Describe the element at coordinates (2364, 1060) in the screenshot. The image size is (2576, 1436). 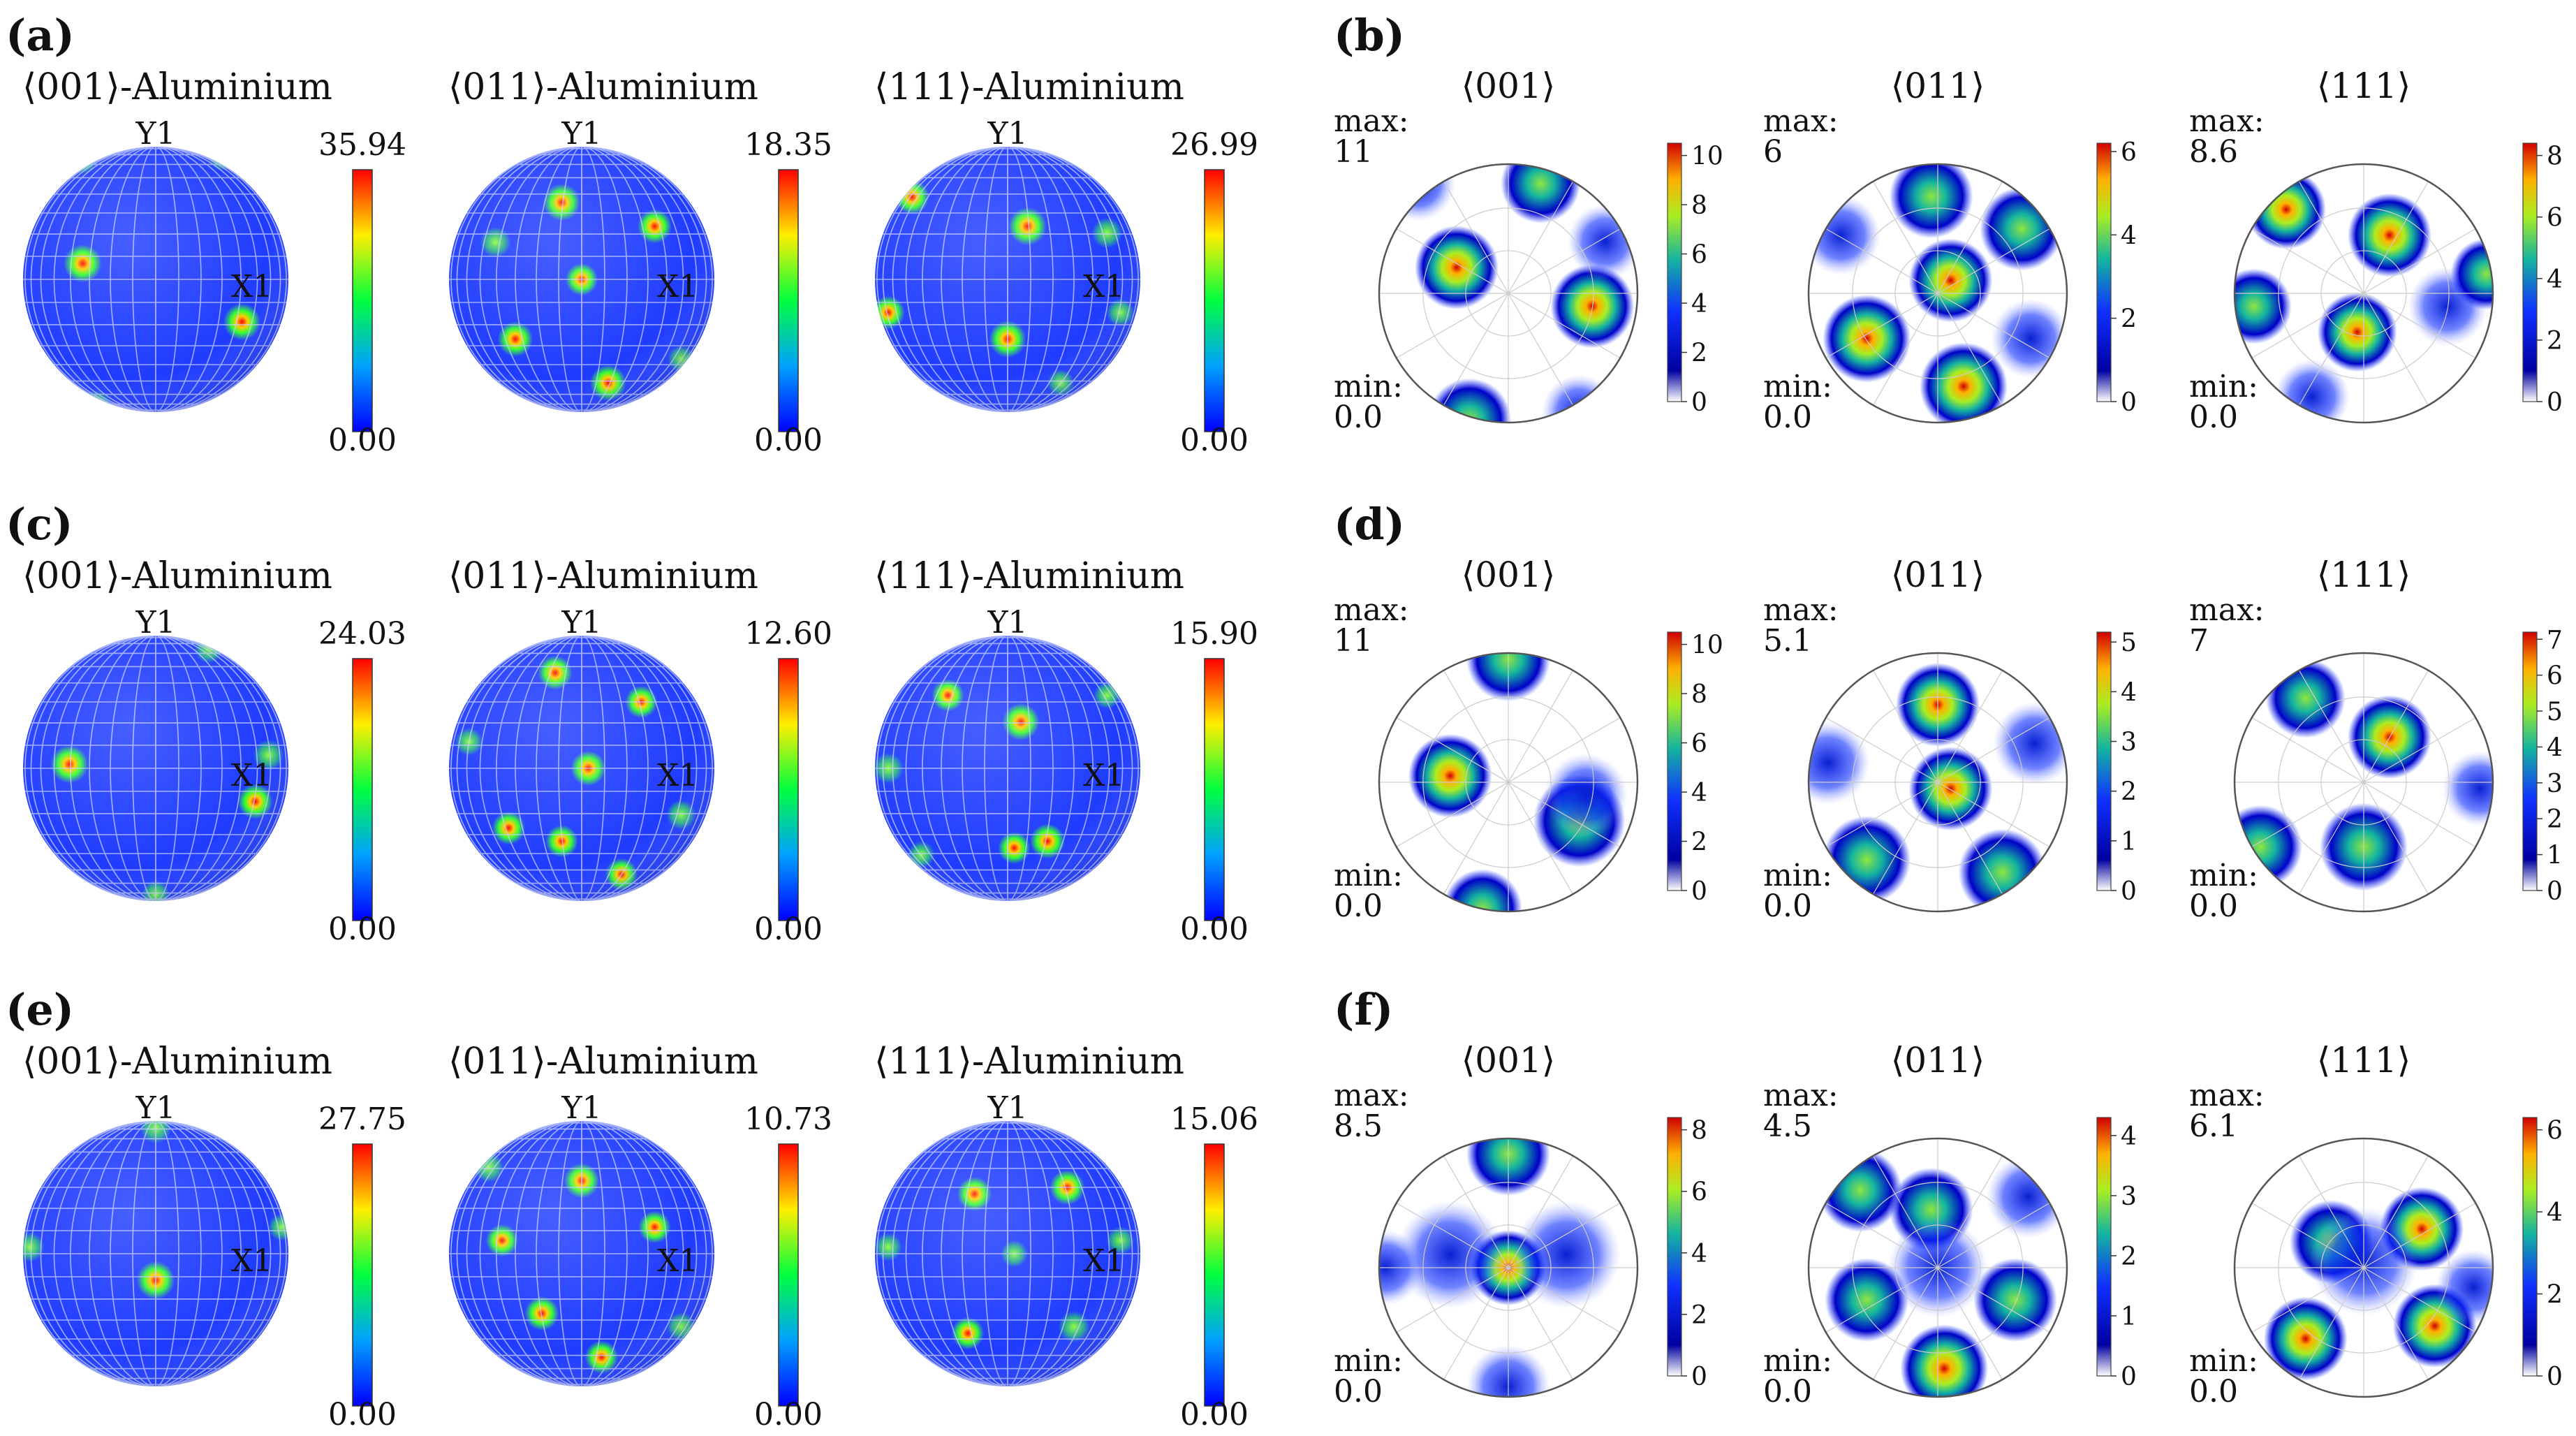
I see `pole-title: ⟨111⟩` at that location.